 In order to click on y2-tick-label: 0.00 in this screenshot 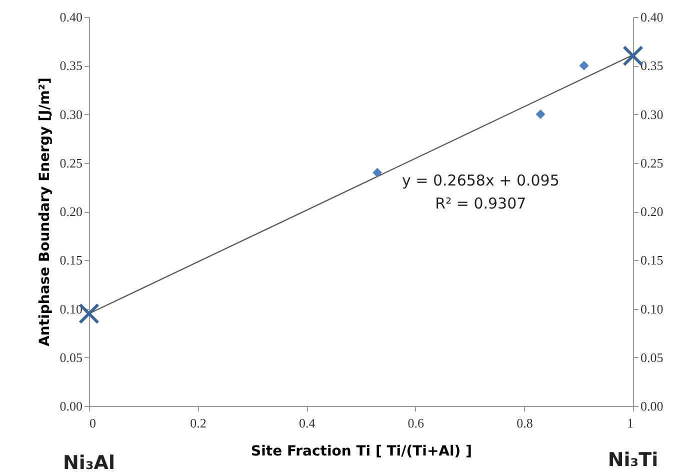, I will do `click(652, 406)`.